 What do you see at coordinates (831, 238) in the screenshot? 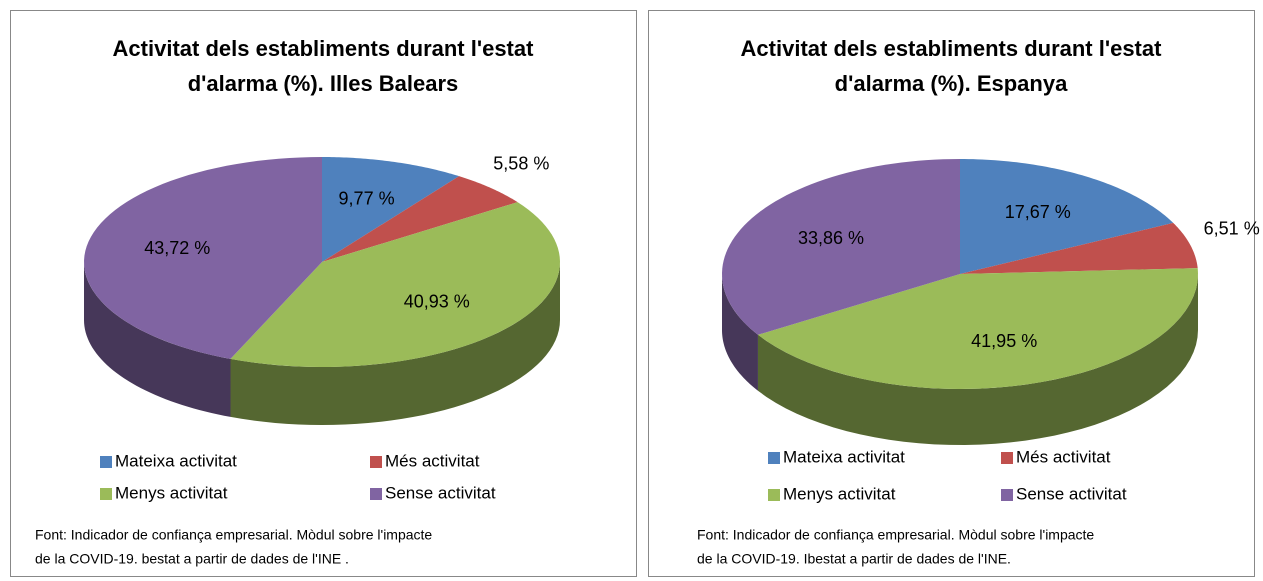
I see `data-label: 33,86 %` at bounding box center [831, 238].